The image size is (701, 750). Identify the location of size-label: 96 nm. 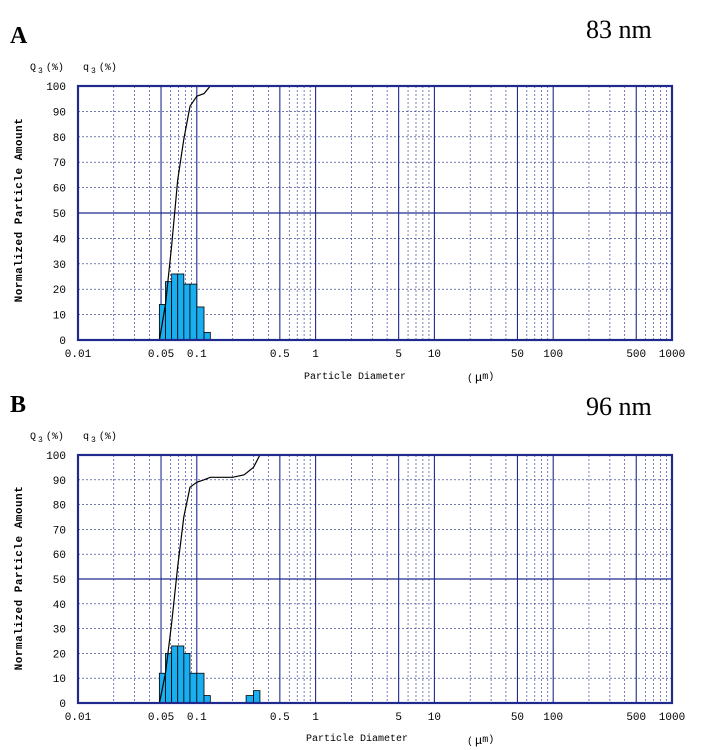
(619, 406).